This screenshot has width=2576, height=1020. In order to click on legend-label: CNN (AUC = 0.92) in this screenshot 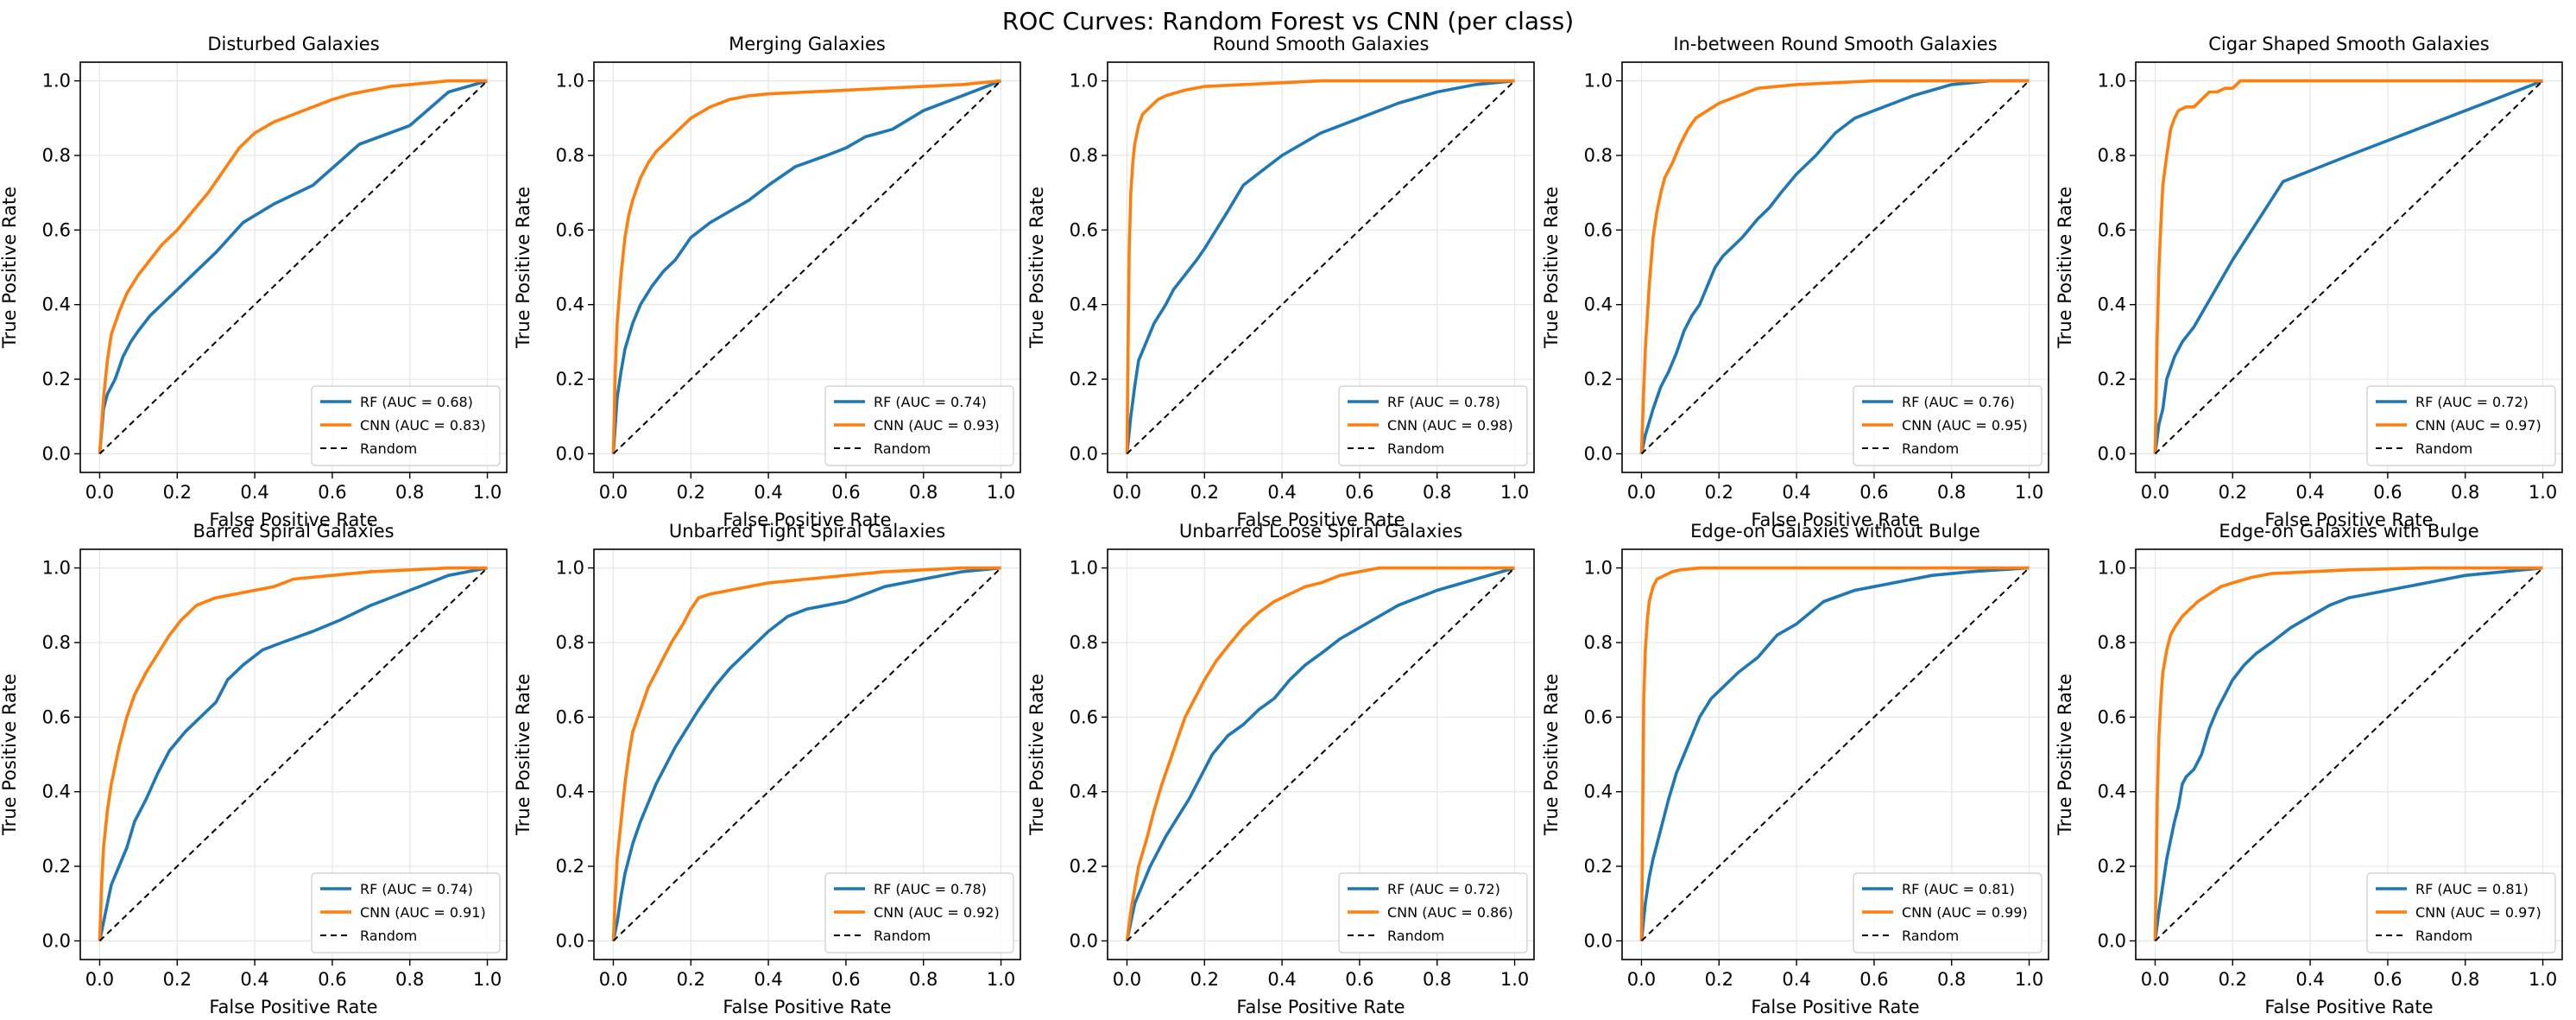, I will do `click(937, 912)`.